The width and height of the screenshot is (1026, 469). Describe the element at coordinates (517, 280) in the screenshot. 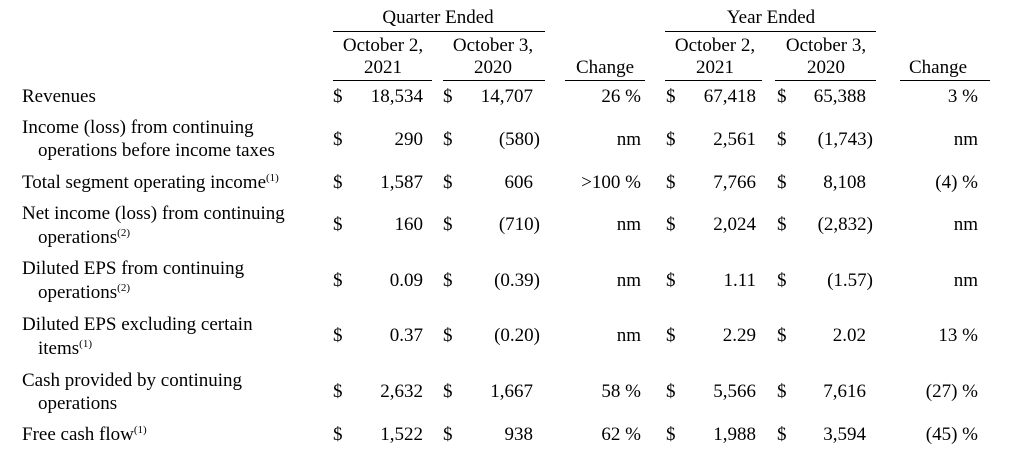

I see `amount: (0.39)` at that location.